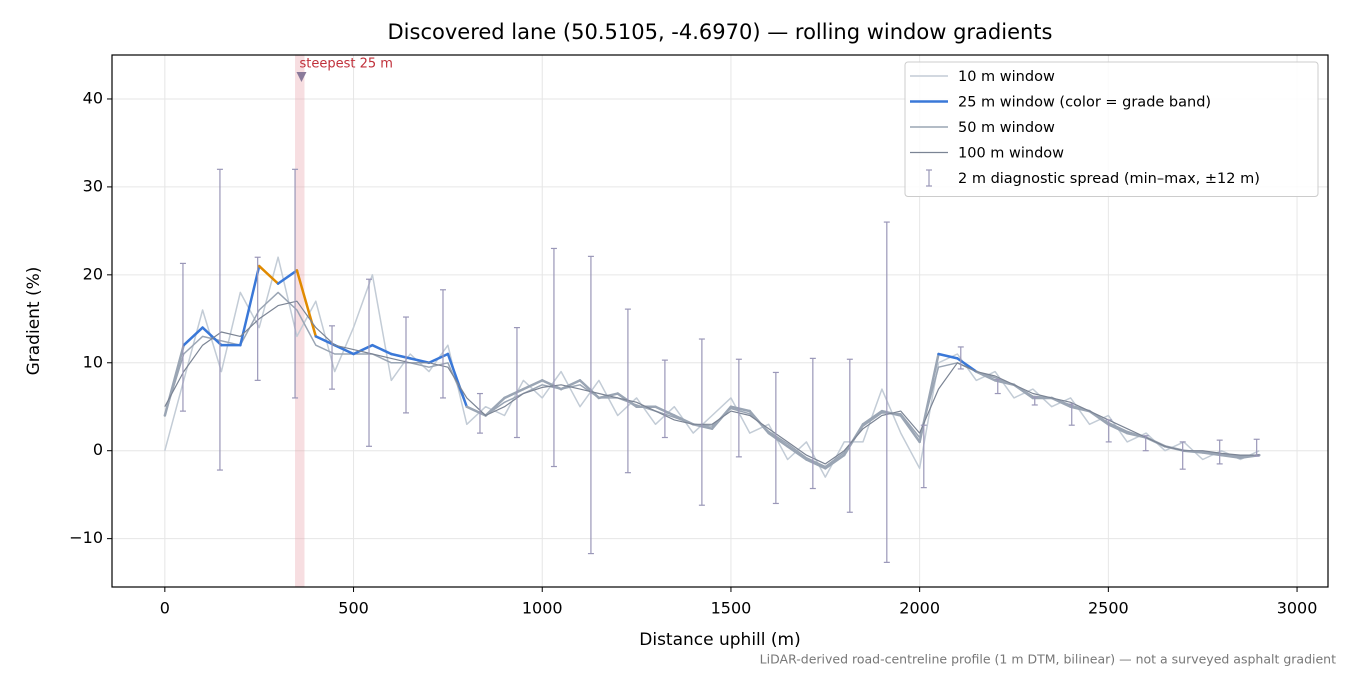 The width and height of the screenshot is (1350, 679). What do you see at coordinates (1108, 608) in the screenshot?
I see `x-tick-label: 2500` at bounding box center [1108, 608].